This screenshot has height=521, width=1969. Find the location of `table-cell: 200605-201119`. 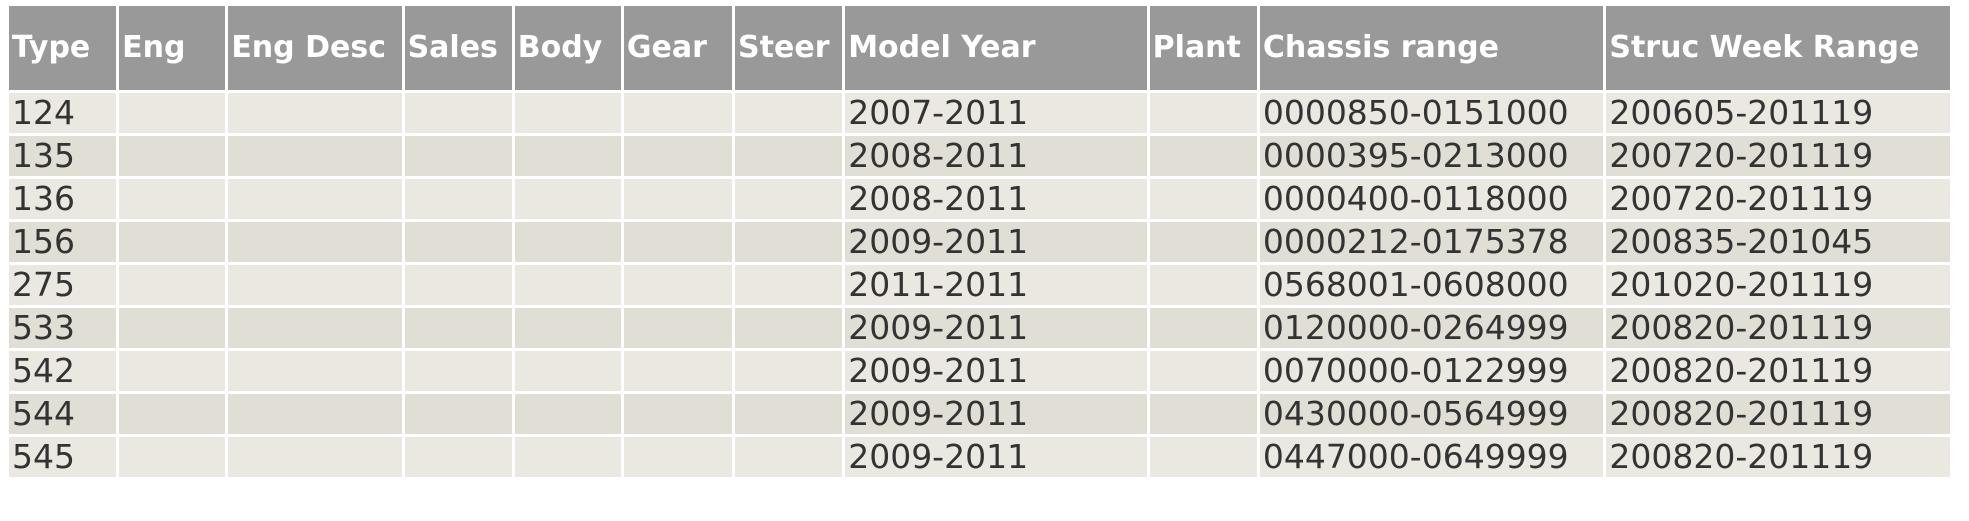

table-cell: 200605-201119 is located at coordinates (1778, 113).